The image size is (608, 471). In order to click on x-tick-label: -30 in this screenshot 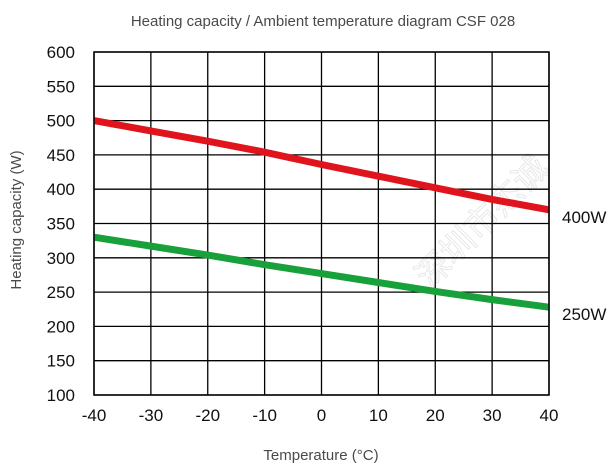, I will do `click(151, 415)`.